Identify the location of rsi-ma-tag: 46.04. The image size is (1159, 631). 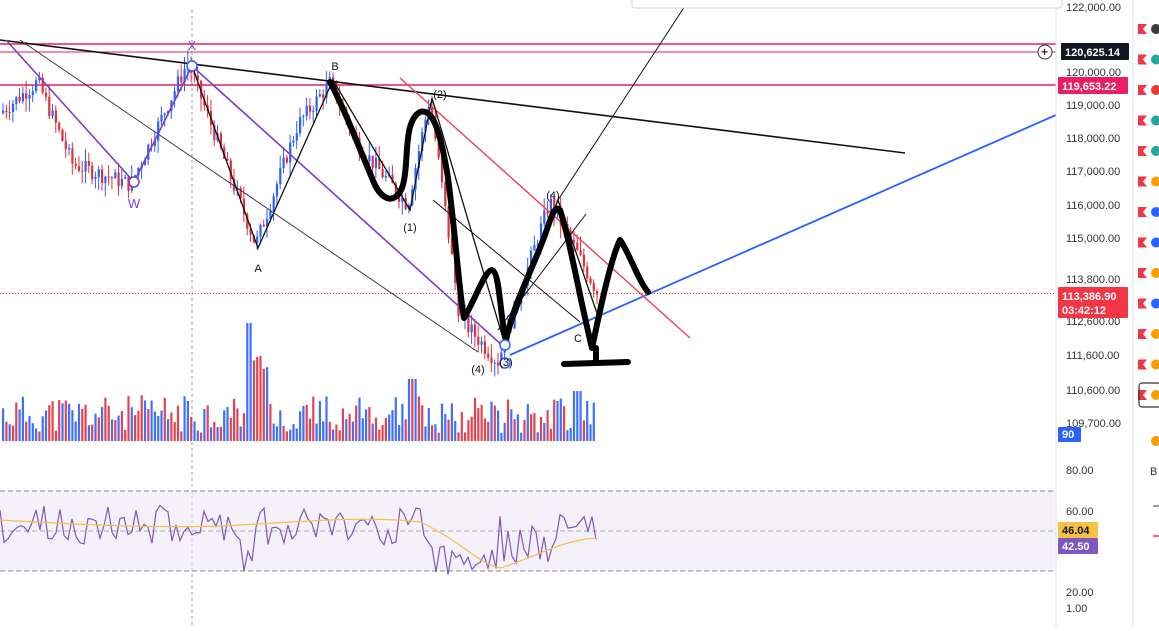
(1078, 530).